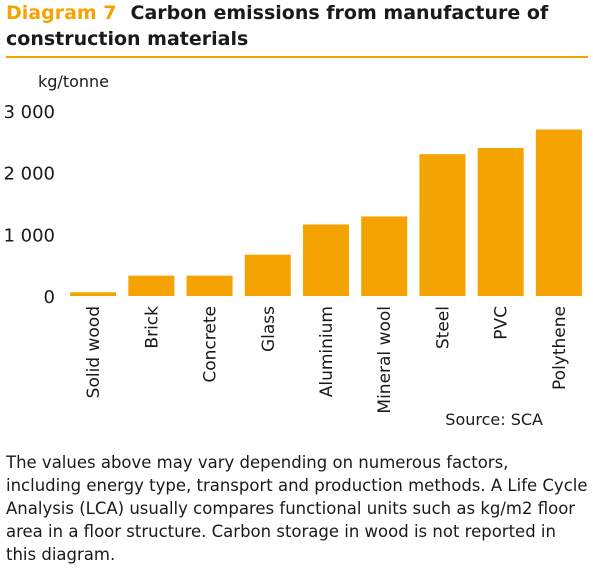 This screenshot has width=593, height=580. Describe the element at coordinates (61, 13) in the screenshot. I see `diagram-number-label: Diagram 7` at that location.